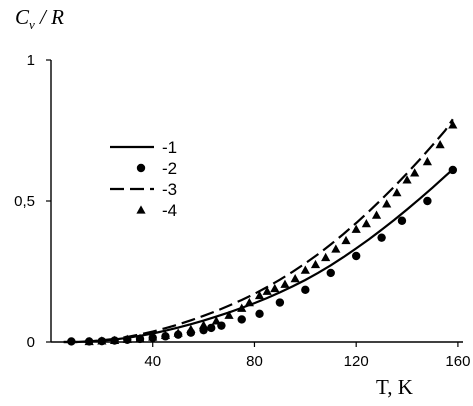  I want to click on y-axis-title-rest: / R, so click(49, 17).